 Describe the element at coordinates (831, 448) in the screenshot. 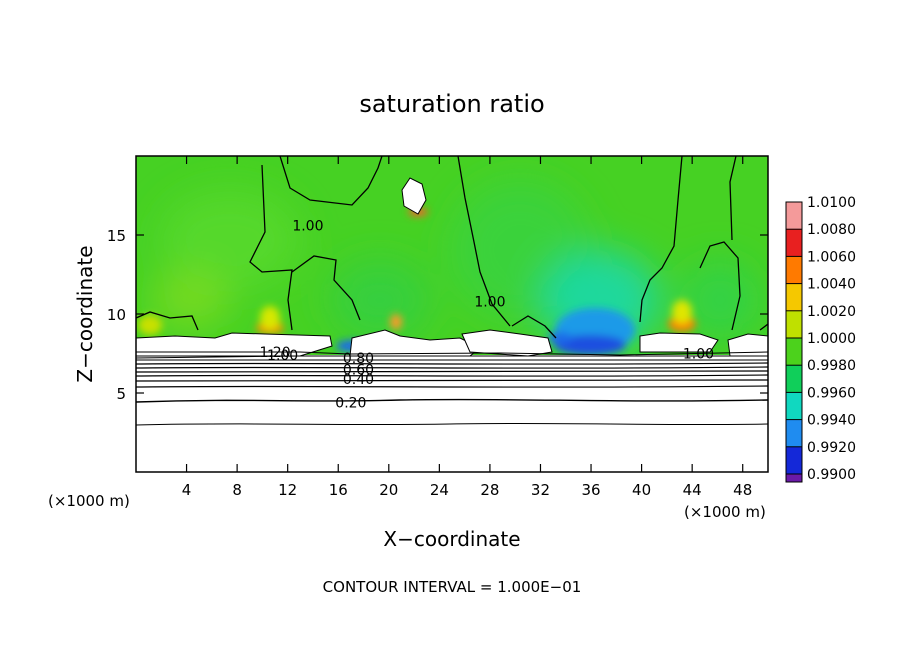

I see `colorbar-label: 0.9920` at that location.